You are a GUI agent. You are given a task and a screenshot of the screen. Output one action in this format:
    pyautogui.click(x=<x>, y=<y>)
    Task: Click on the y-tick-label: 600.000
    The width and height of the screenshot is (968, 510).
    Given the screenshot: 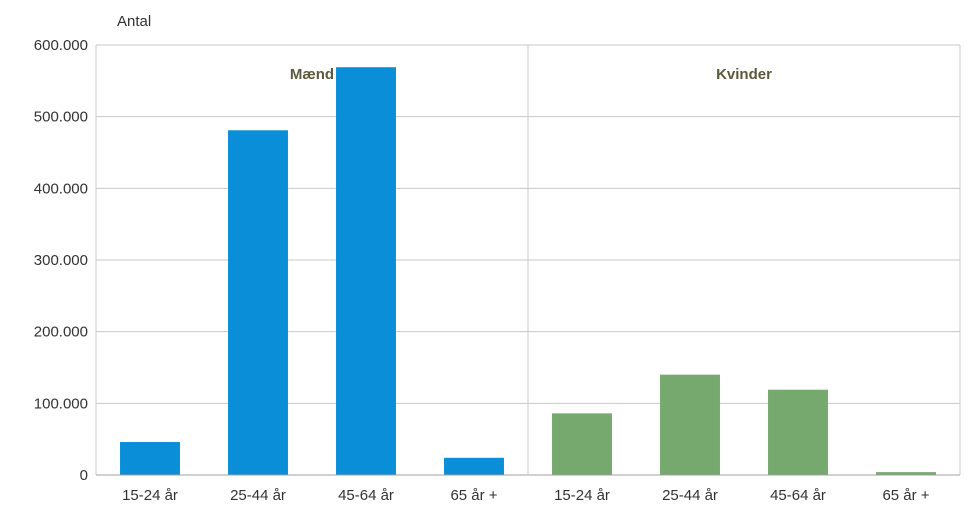 What is the action you would take?
    pyautogui.click(x=61, y=45)
    